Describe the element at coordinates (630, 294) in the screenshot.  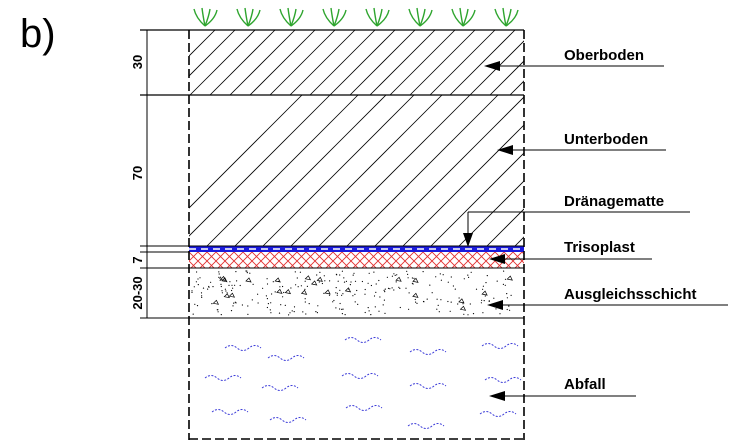
I see `label-ausgleichsschicht: Ausgleichsschicht` at that location.